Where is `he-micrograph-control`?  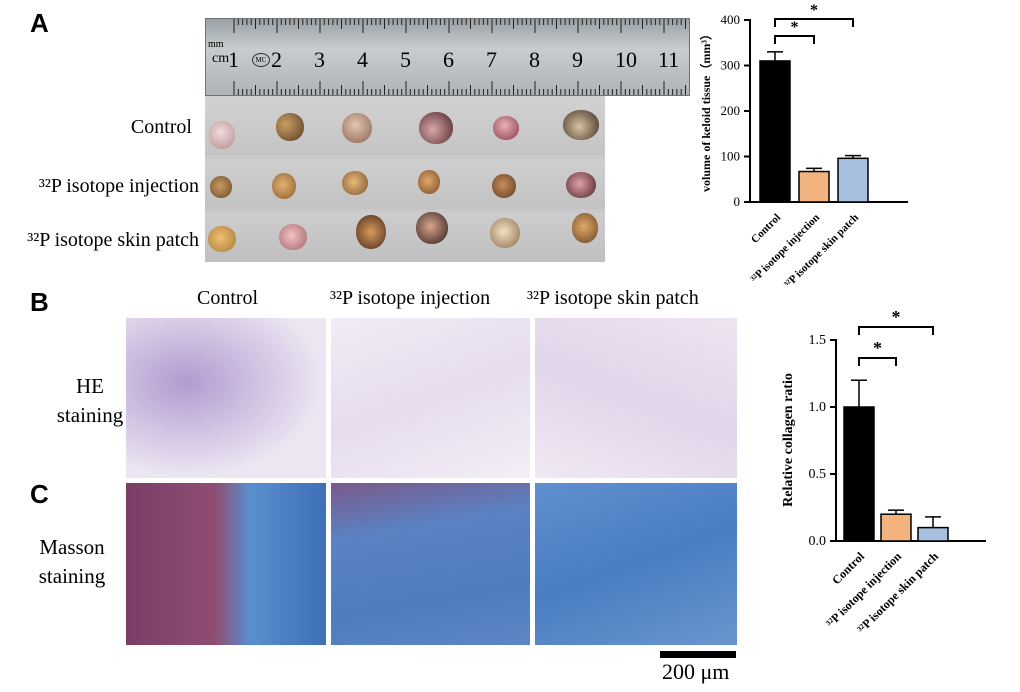
he-micrograph-control is located at coordinates (226, 398).